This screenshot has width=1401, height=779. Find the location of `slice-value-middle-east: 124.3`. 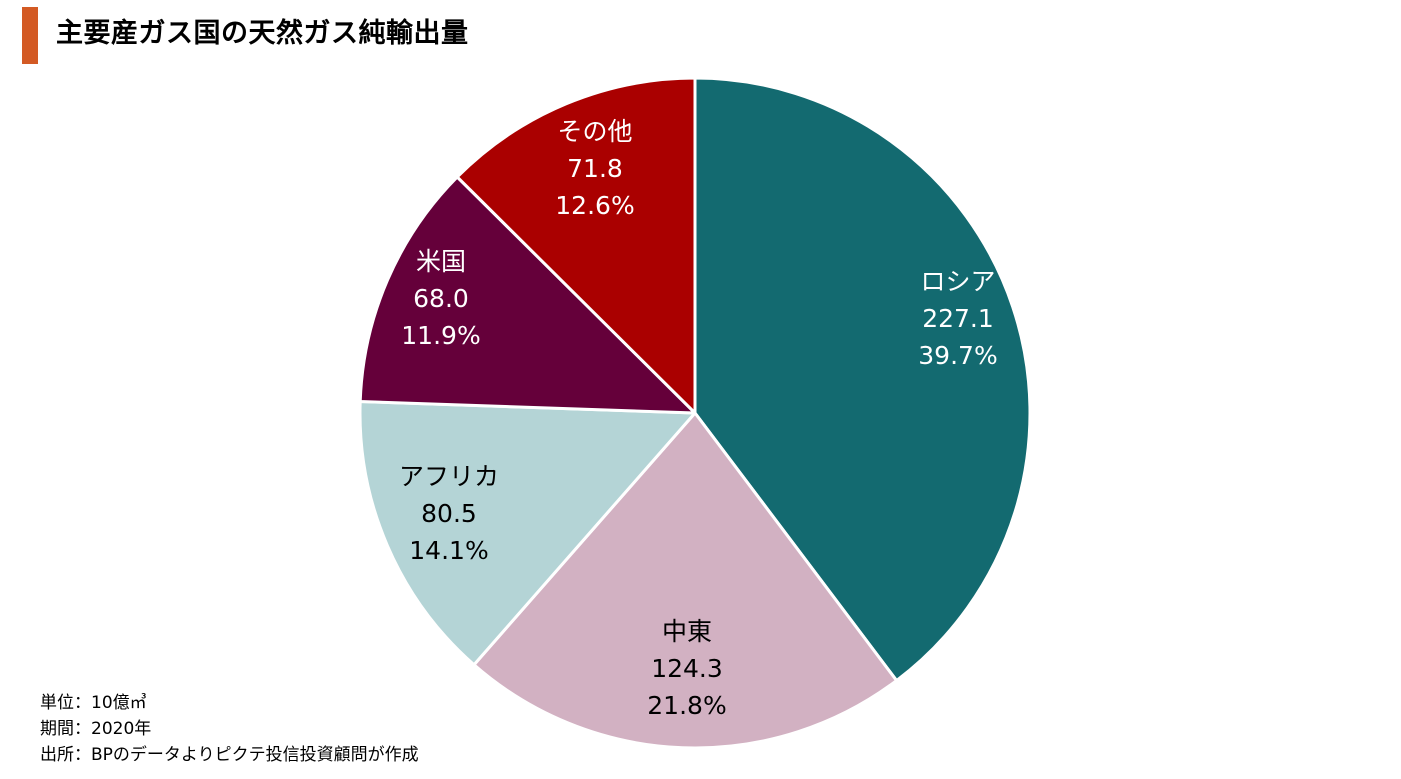

slice-value-middle-east: 124.3 is located at coordinates (687, 668).